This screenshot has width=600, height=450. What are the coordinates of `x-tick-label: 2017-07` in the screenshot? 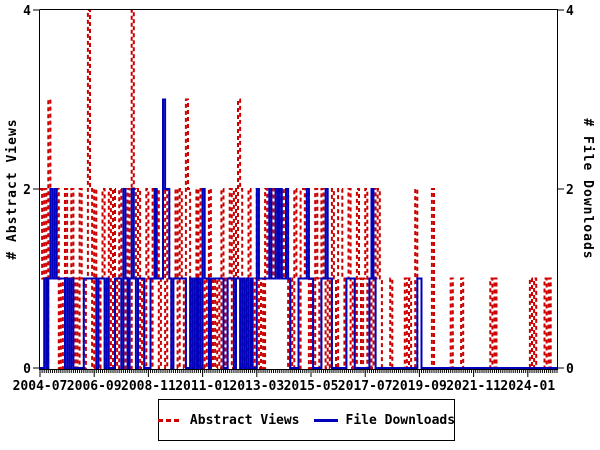 It's located at (365, 386).